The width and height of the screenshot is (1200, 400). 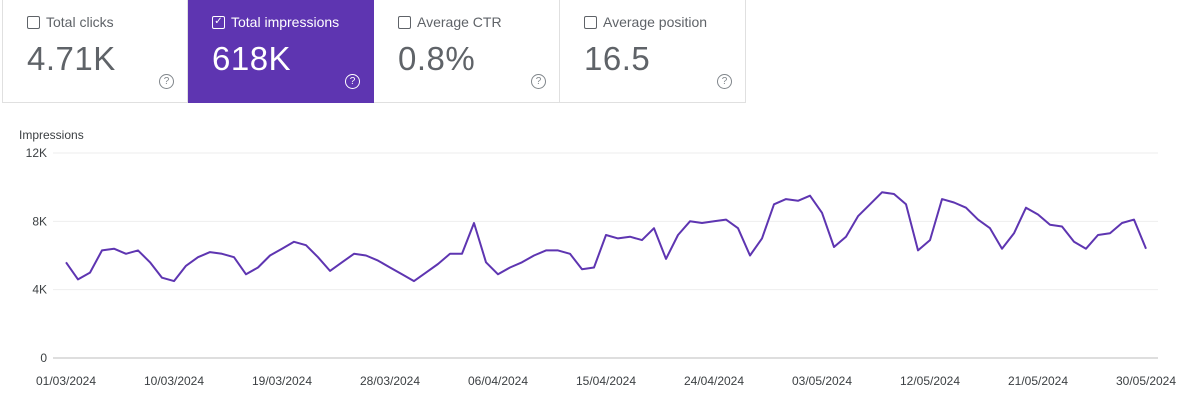 What do you see at coordinates (281, 51) in the screenshot?
I see `metric-card-total-impressions: ✓ Total impressions 618K ?` at bounding box center [281, 51].